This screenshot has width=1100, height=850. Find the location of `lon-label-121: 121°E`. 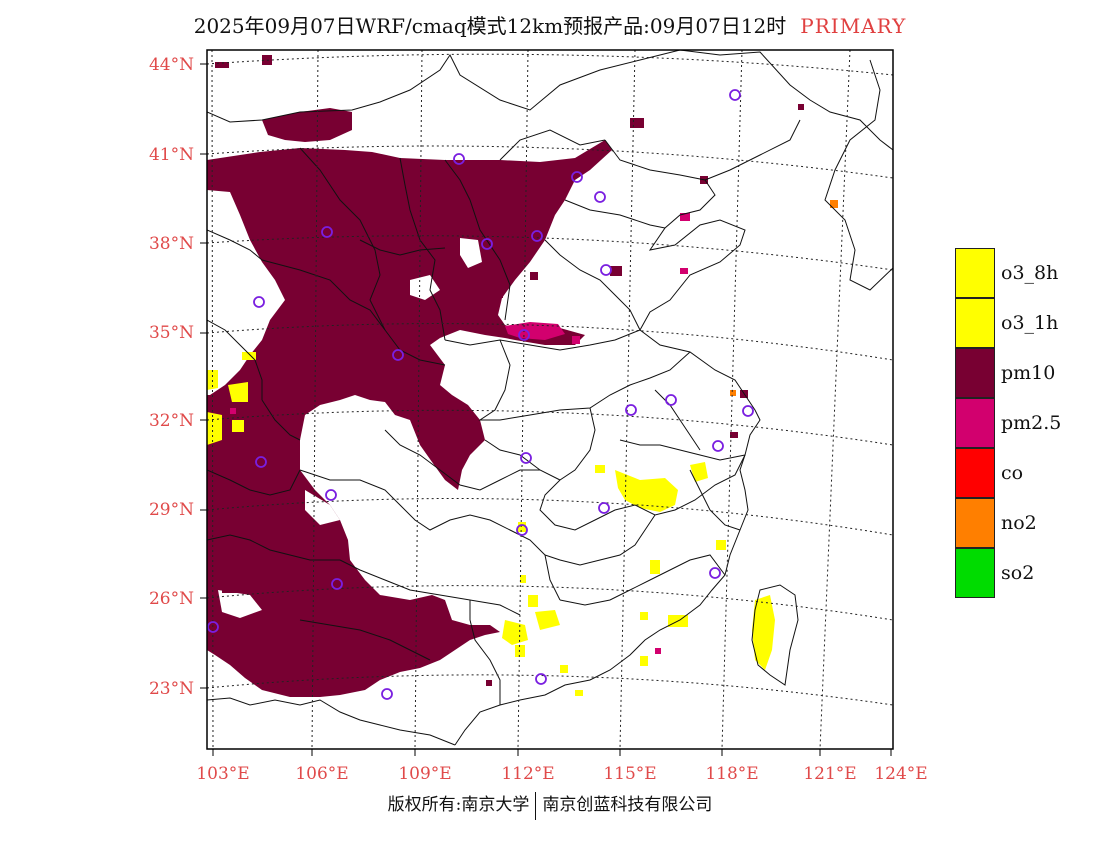

lon-label-121: 121°E is located at coordinates (830, 774).